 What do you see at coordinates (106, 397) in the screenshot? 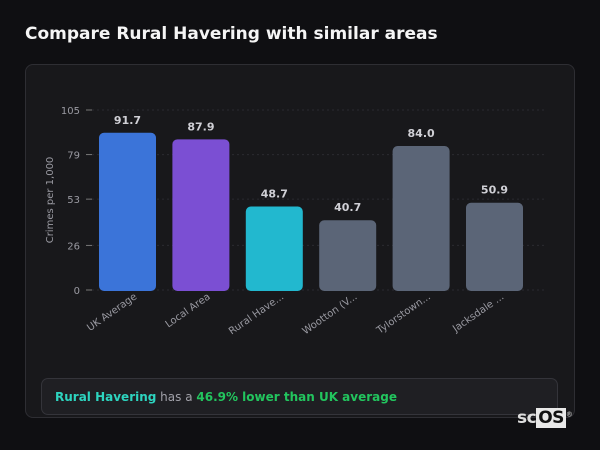
I see `summary-area: Rural Havering` at bounding box center [106, 397].